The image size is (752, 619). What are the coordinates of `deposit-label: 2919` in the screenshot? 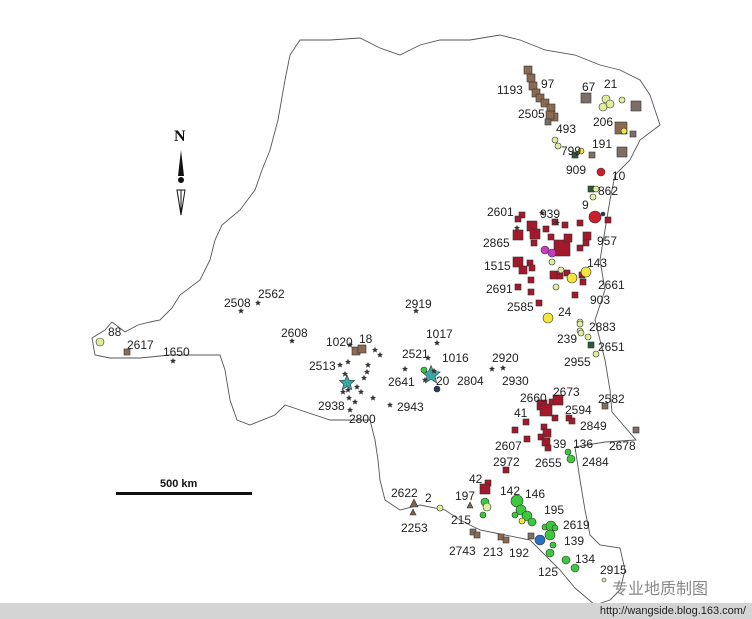 It's located at (418, 304).